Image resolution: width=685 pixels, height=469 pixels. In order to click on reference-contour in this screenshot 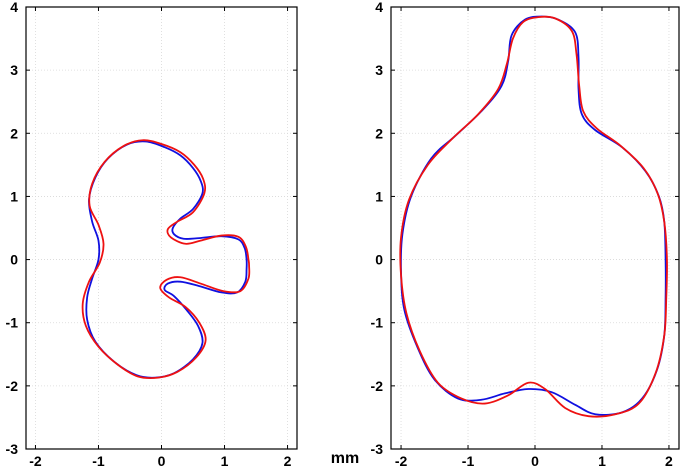, I will do `click(166, 259)`.